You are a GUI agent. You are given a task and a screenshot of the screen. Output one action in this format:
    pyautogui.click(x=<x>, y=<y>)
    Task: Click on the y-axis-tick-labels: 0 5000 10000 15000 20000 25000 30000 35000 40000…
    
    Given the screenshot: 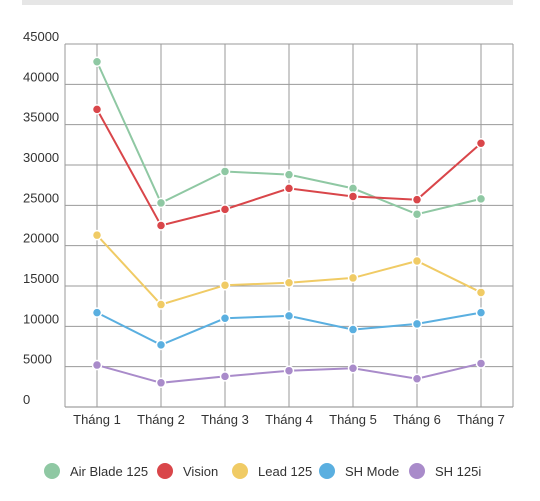 What is the action you would take?
    pyautogui.click(x=41, y=218)
    